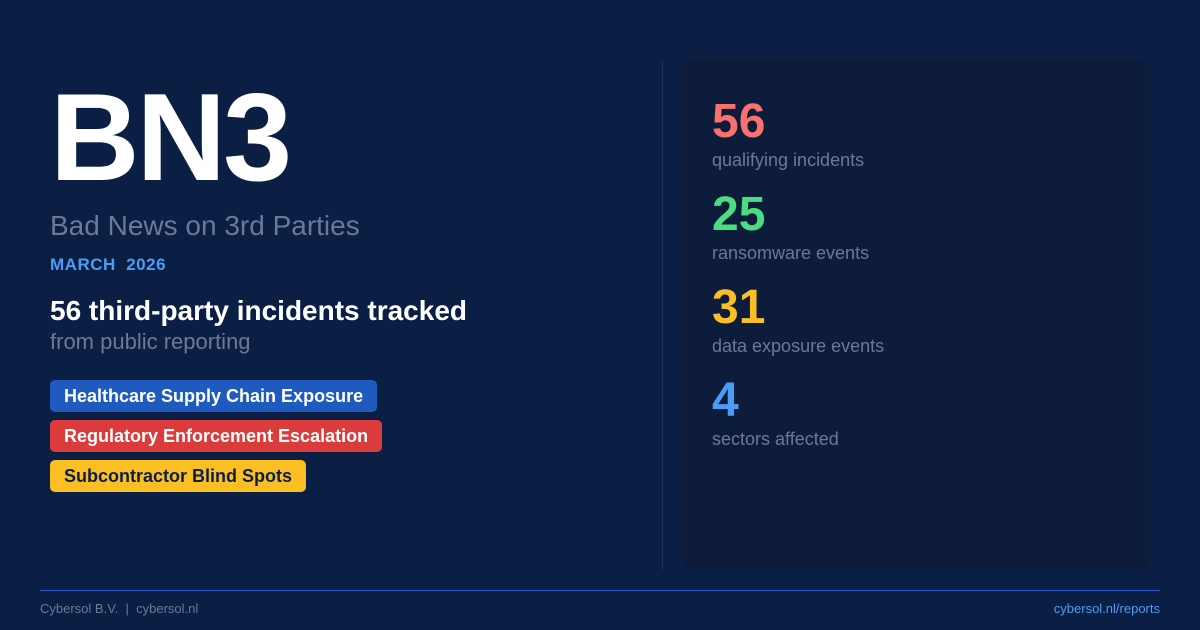  What do you see at coordinates (178, 476) in the screenshot?
I see `tag: Subcontractor Blind Spots` at bounding box center [178, 476].